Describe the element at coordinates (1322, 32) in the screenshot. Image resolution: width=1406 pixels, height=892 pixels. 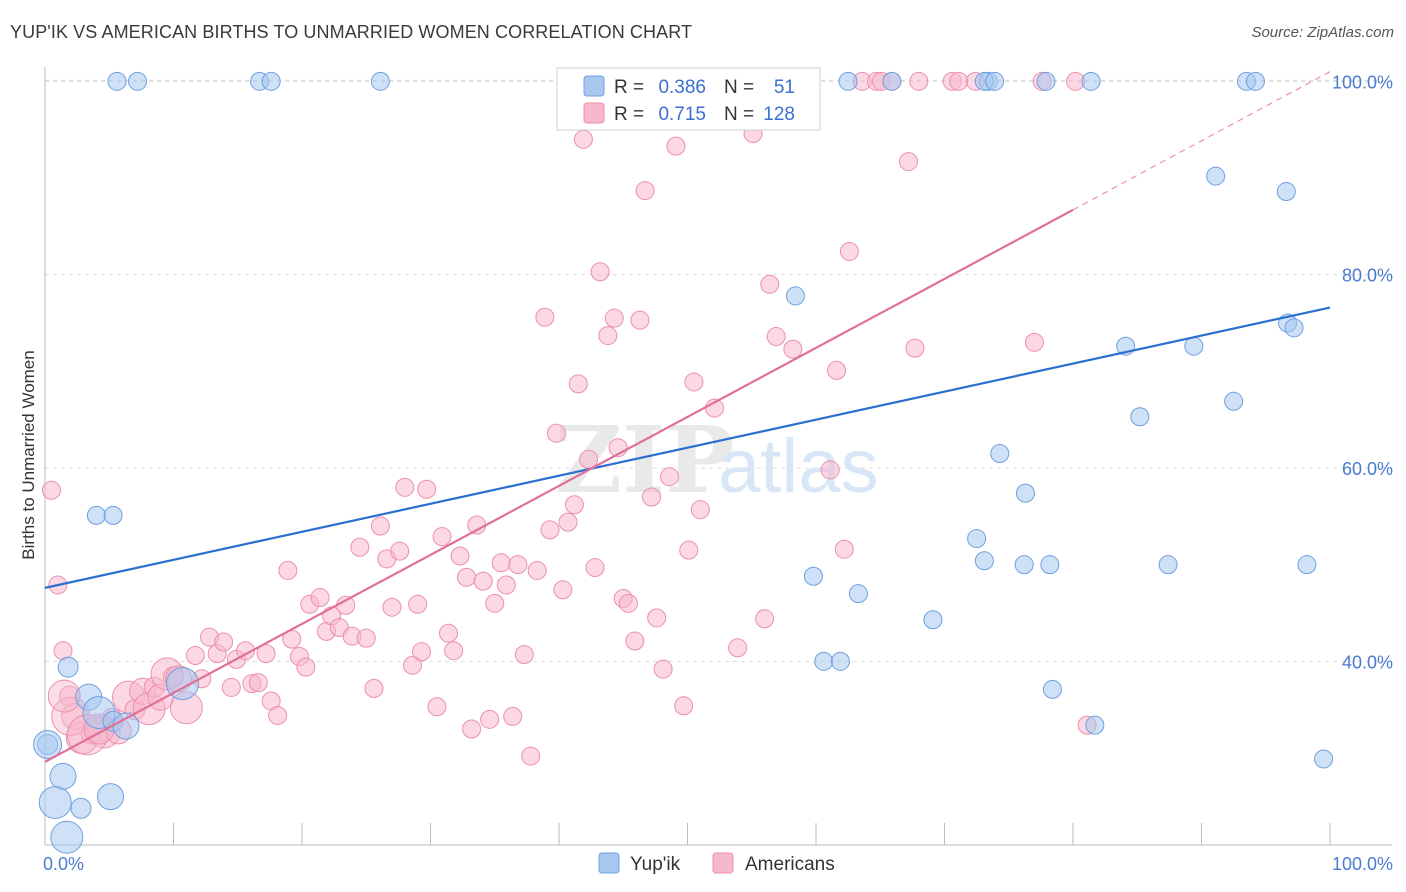
I see `source-label: Source: ZipAtlas.com` at that location.